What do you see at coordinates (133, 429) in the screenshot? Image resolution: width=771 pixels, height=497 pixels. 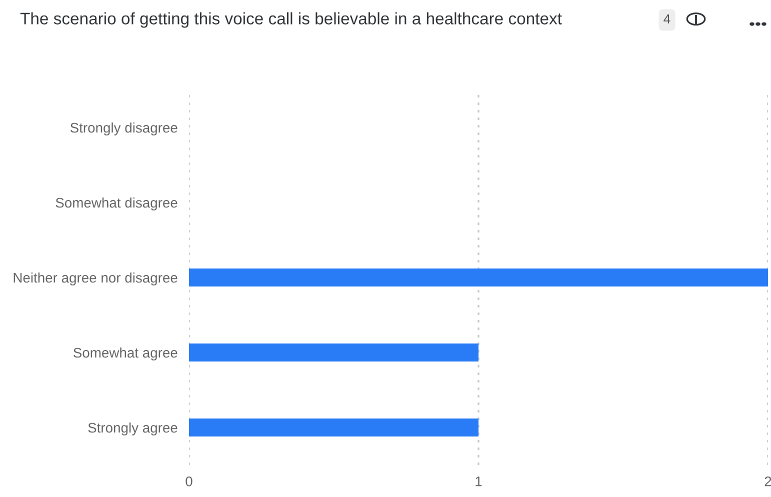 I see `y-tick-label: Strongly agree` at bounding box center [133, 429].